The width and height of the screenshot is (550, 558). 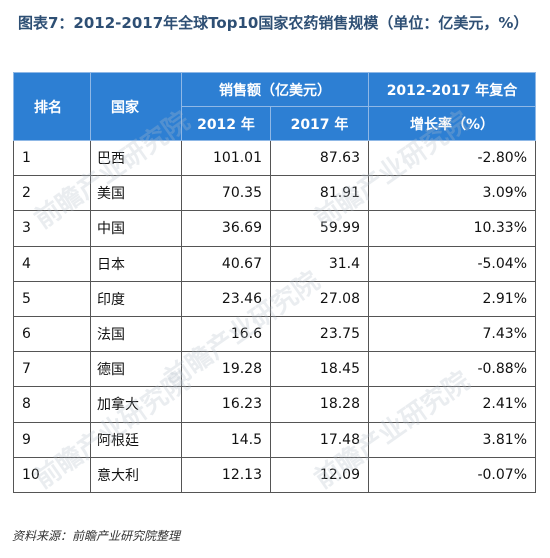 What do you see at coordinates (52, 334) in the screenshot?
I see `rank-cell: 6` at bounding box center [52, 334].